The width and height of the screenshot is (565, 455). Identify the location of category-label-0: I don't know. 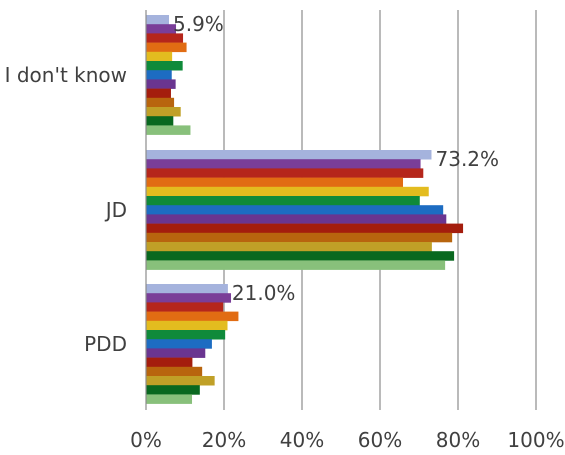
(66, 75).